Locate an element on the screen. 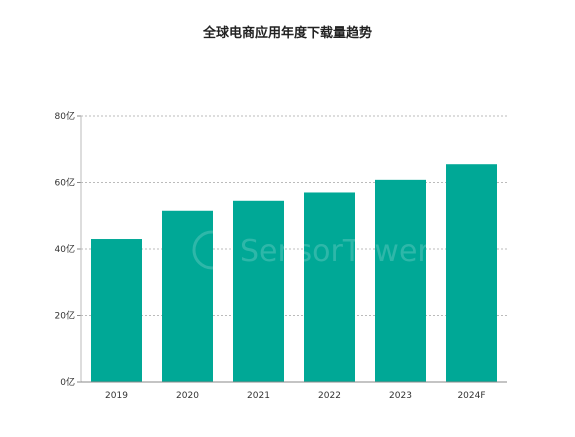 This screenshot has width=575, height=437. bar-2020 is located at coordinates (187, 296).